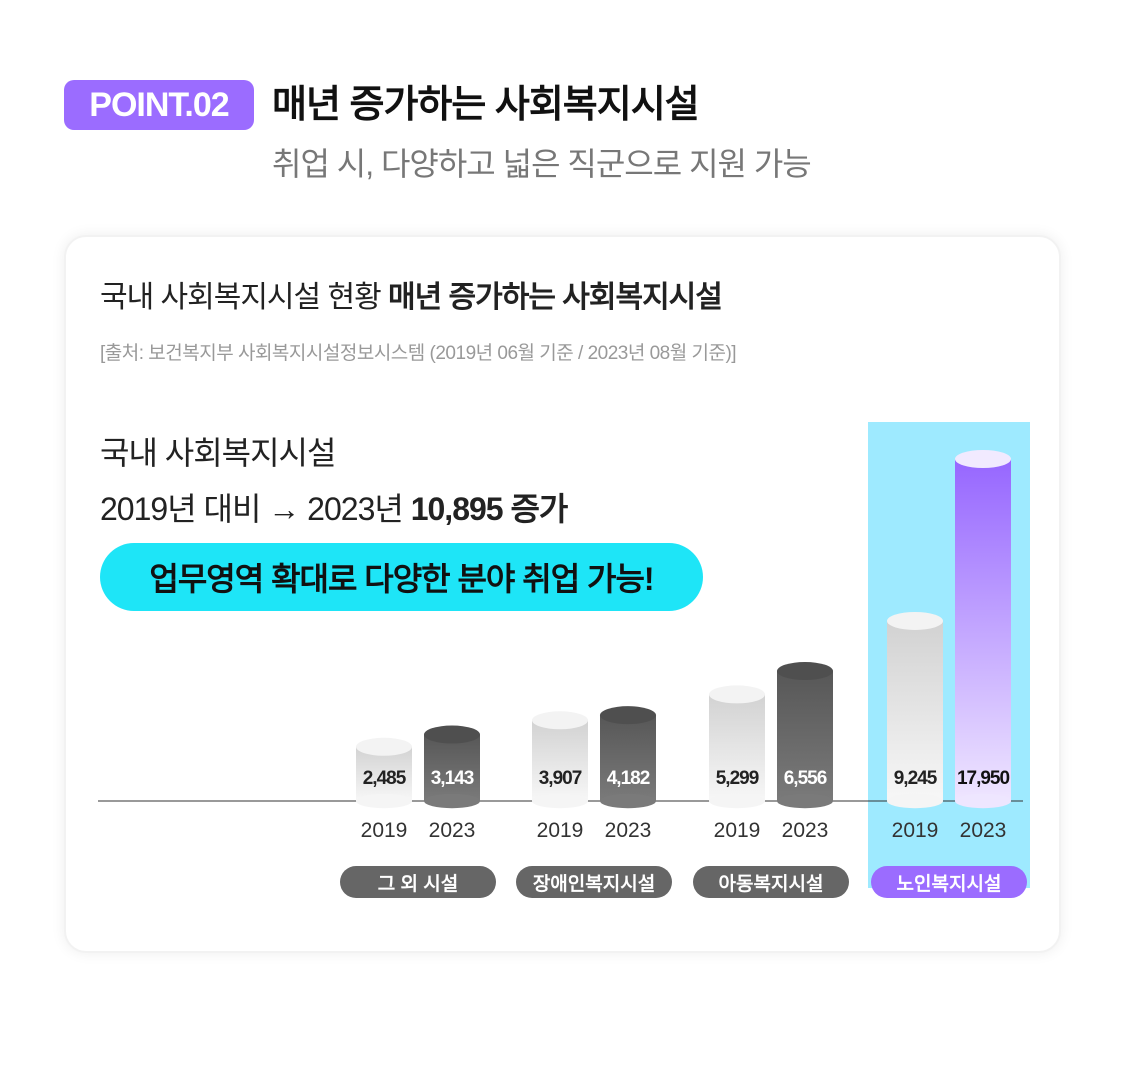  I want to click on value-label: 17,950, so click(983, 778).